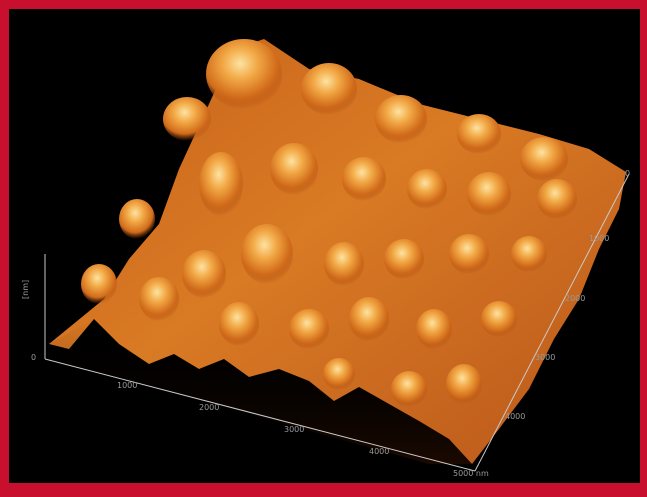 Image resolution: width=647 pixels, height=497 pixels. Describe the element at coordinates (575, 298) in the screenshot. I see `y-tick-2: 2000` at that location.